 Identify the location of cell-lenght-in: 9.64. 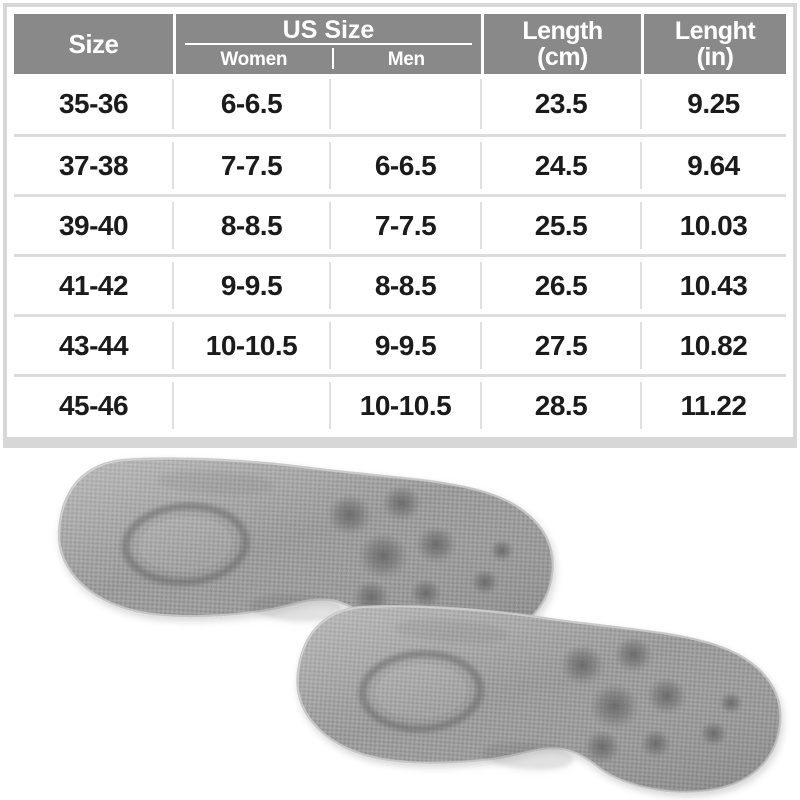
(713, 165).